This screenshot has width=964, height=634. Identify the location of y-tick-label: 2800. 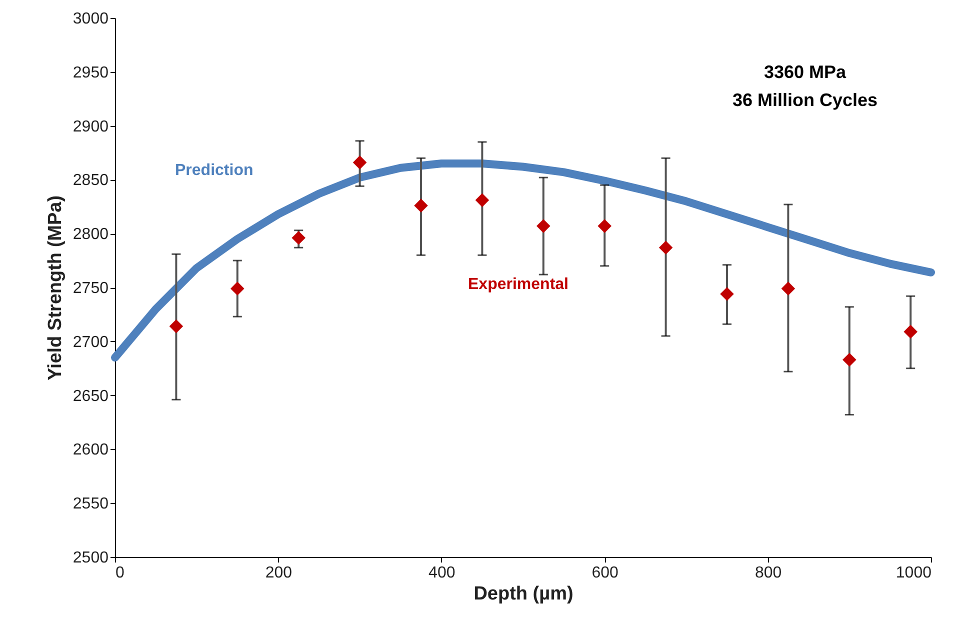
(90, 235).